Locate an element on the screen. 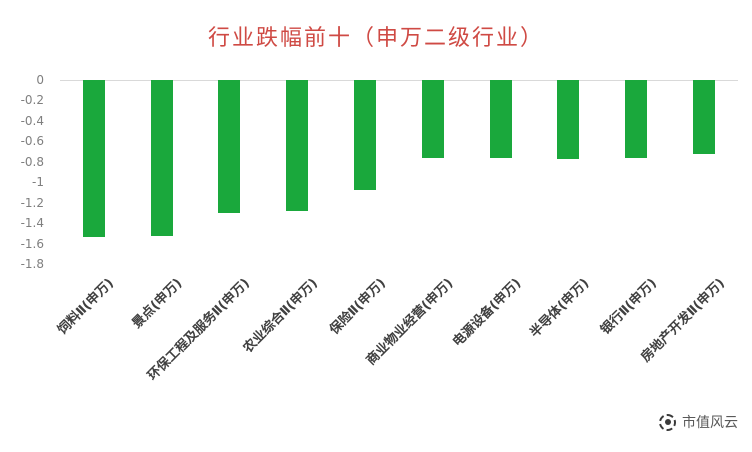 The image size is (752, 452). x-label-slot: 饲料Ⅱ(申万) is located at coordinates (92, 342).